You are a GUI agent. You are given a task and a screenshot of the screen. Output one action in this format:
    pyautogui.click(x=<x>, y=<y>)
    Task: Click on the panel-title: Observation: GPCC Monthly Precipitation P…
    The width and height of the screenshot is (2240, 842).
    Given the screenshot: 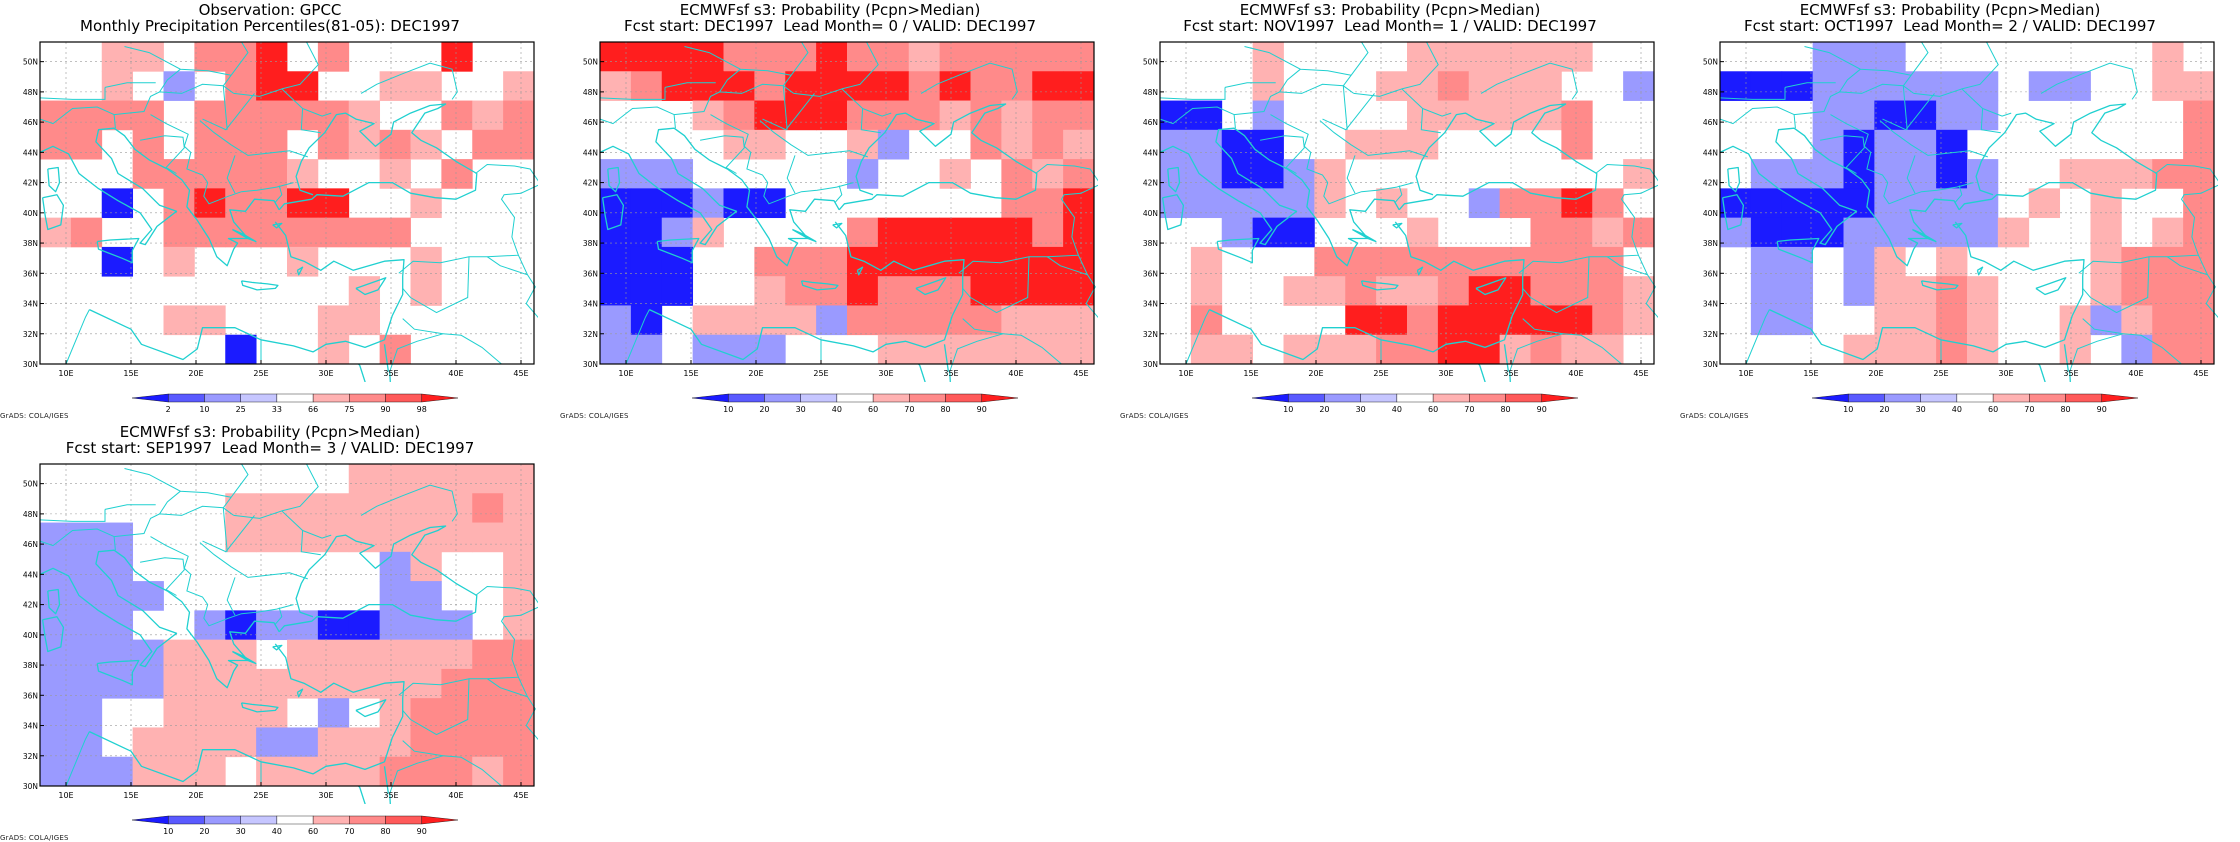 What is the action you would take?
    pyautogui.click(x=270, y=18)
    